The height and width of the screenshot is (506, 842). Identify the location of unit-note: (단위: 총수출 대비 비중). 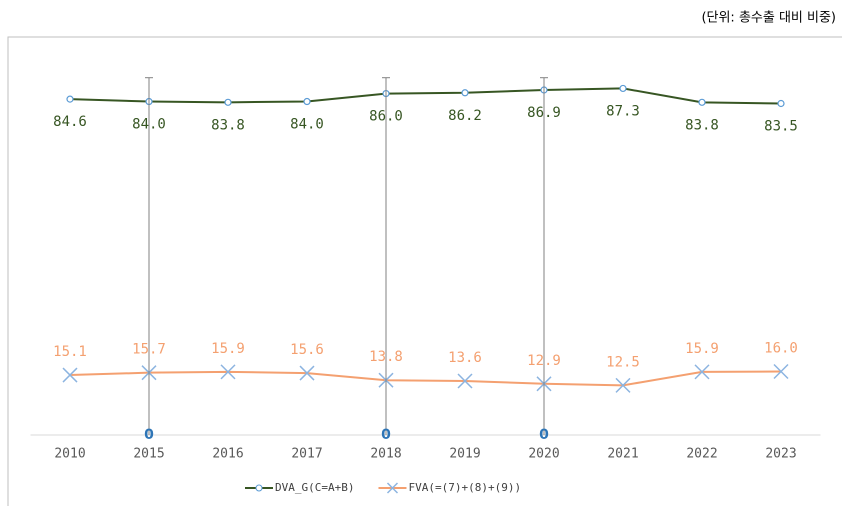
(768, 18).